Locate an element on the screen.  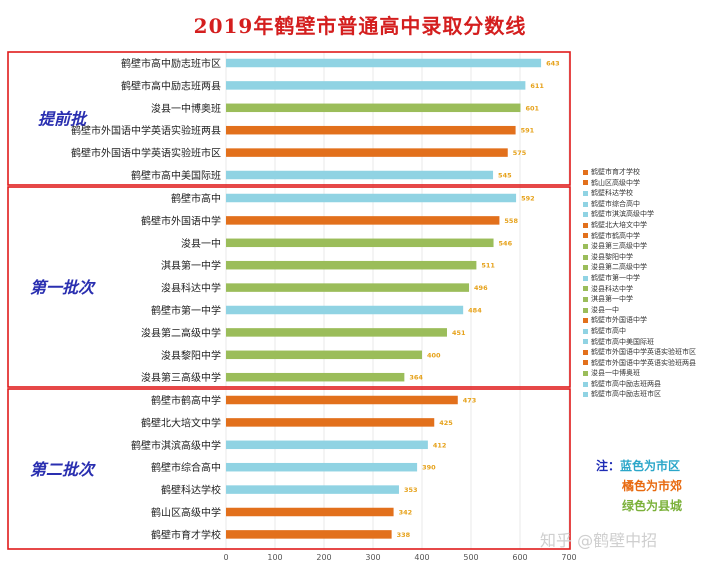
legend-label: 鹤壁科达学校 is located at coordinates (612, 193).